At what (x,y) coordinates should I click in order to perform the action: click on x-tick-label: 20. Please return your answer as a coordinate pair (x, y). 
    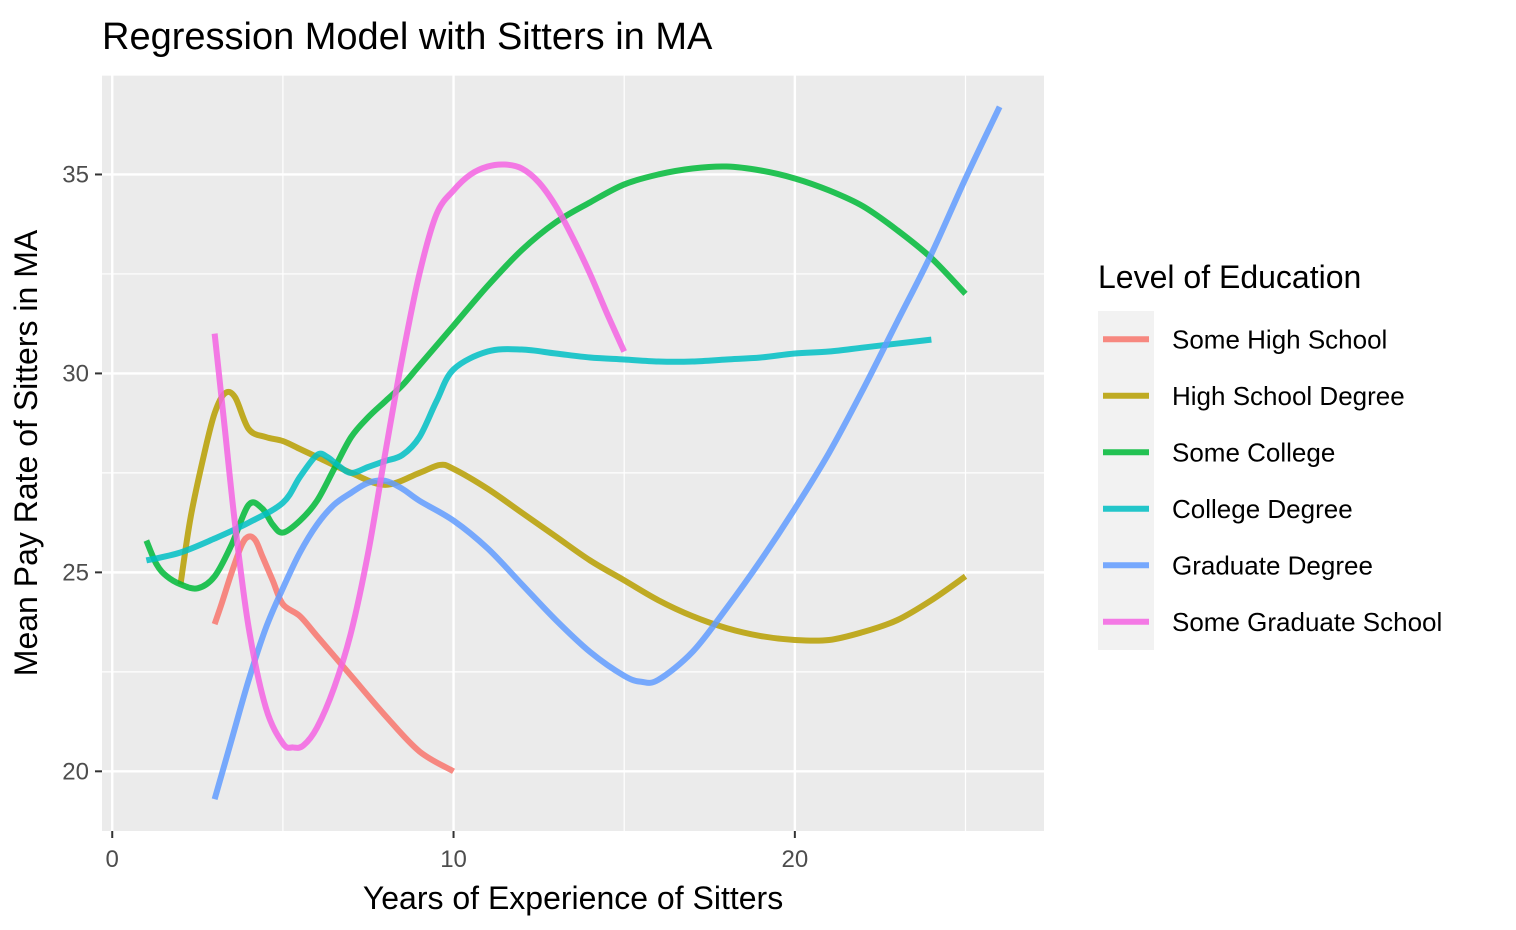
    Looking at the image, I should click on (794, 859).